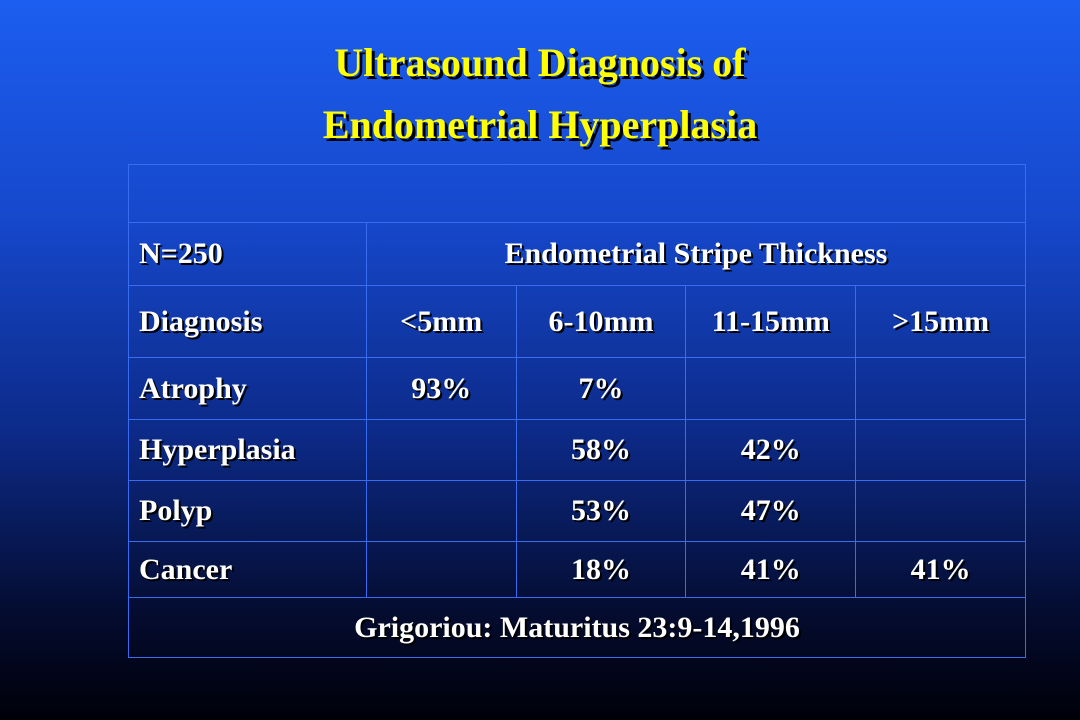  I want to click on title-line: Endometrial Hyperplasia, so click(540, 124).